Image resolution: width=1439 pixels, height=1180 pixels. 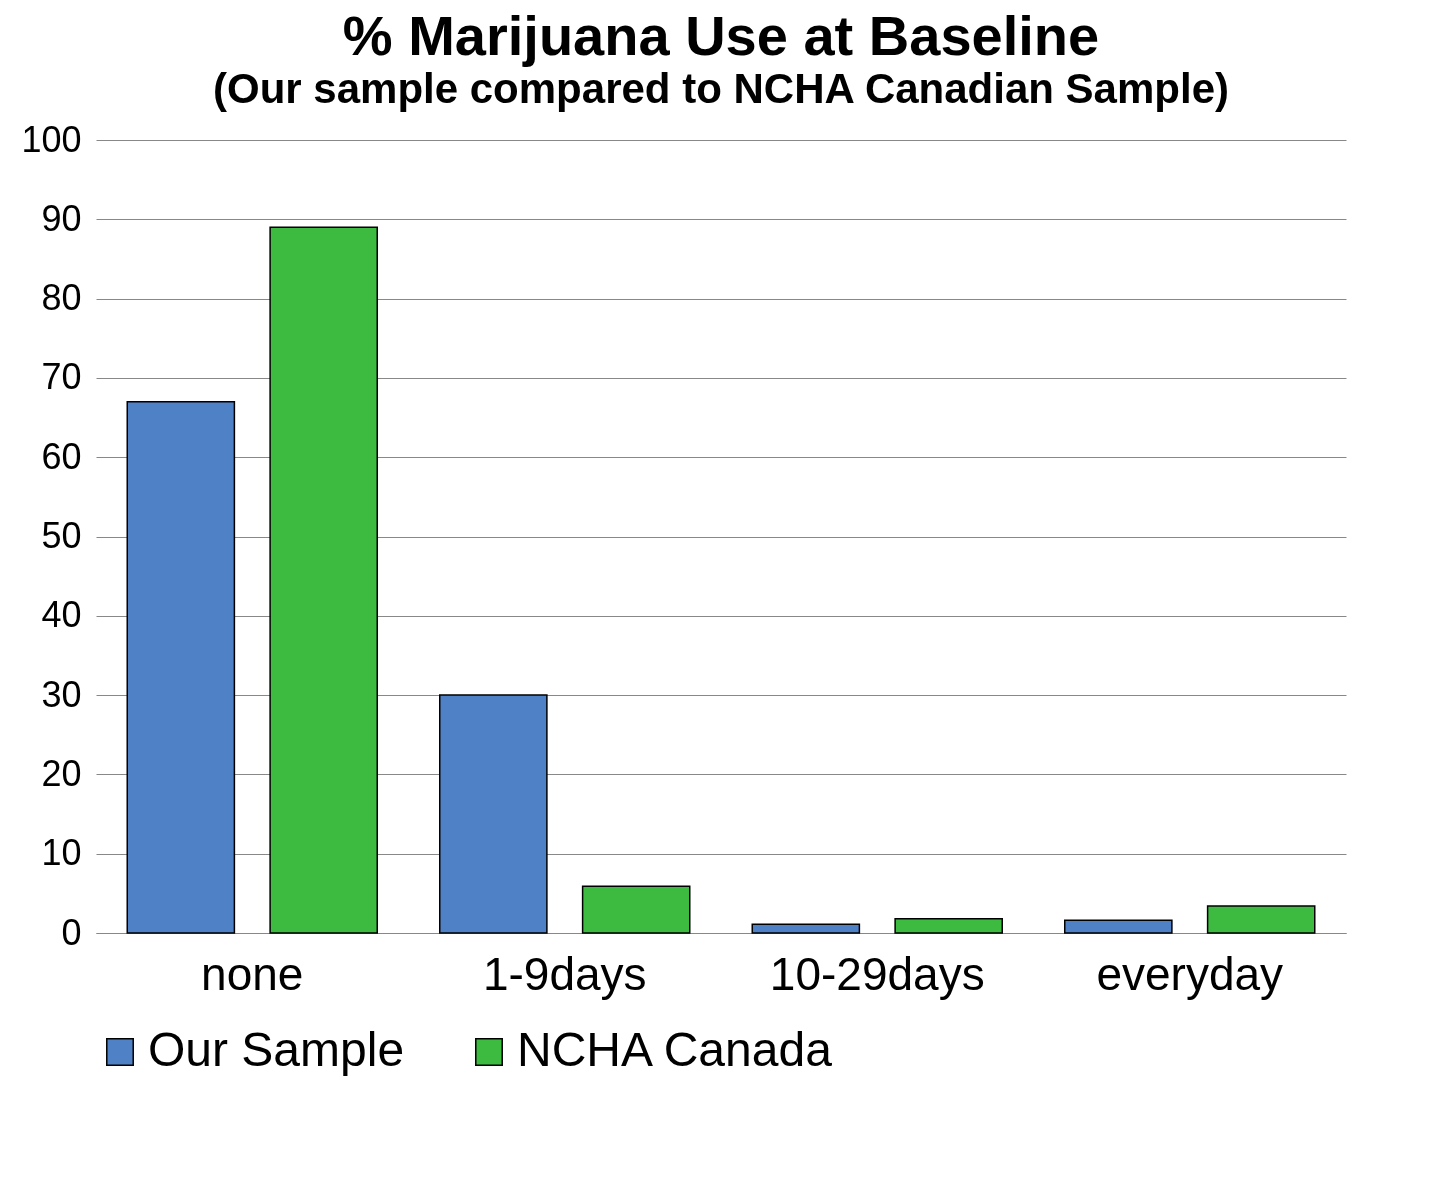 I want to click on y-tick-label: 90, so click(x=61, y=218).